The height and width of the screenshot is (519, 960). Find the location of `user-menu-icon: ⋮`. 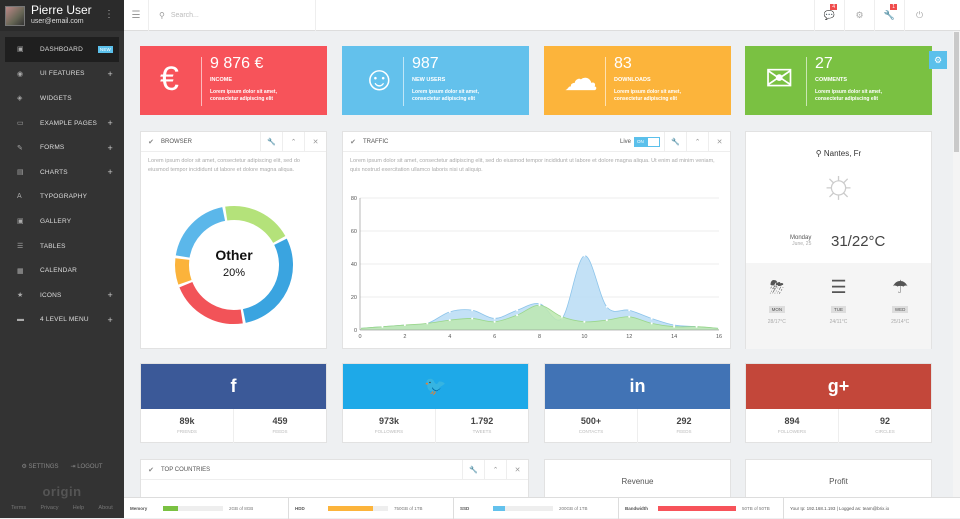

user-menu-icon: ⋮ is located at coordinates (109, 14).